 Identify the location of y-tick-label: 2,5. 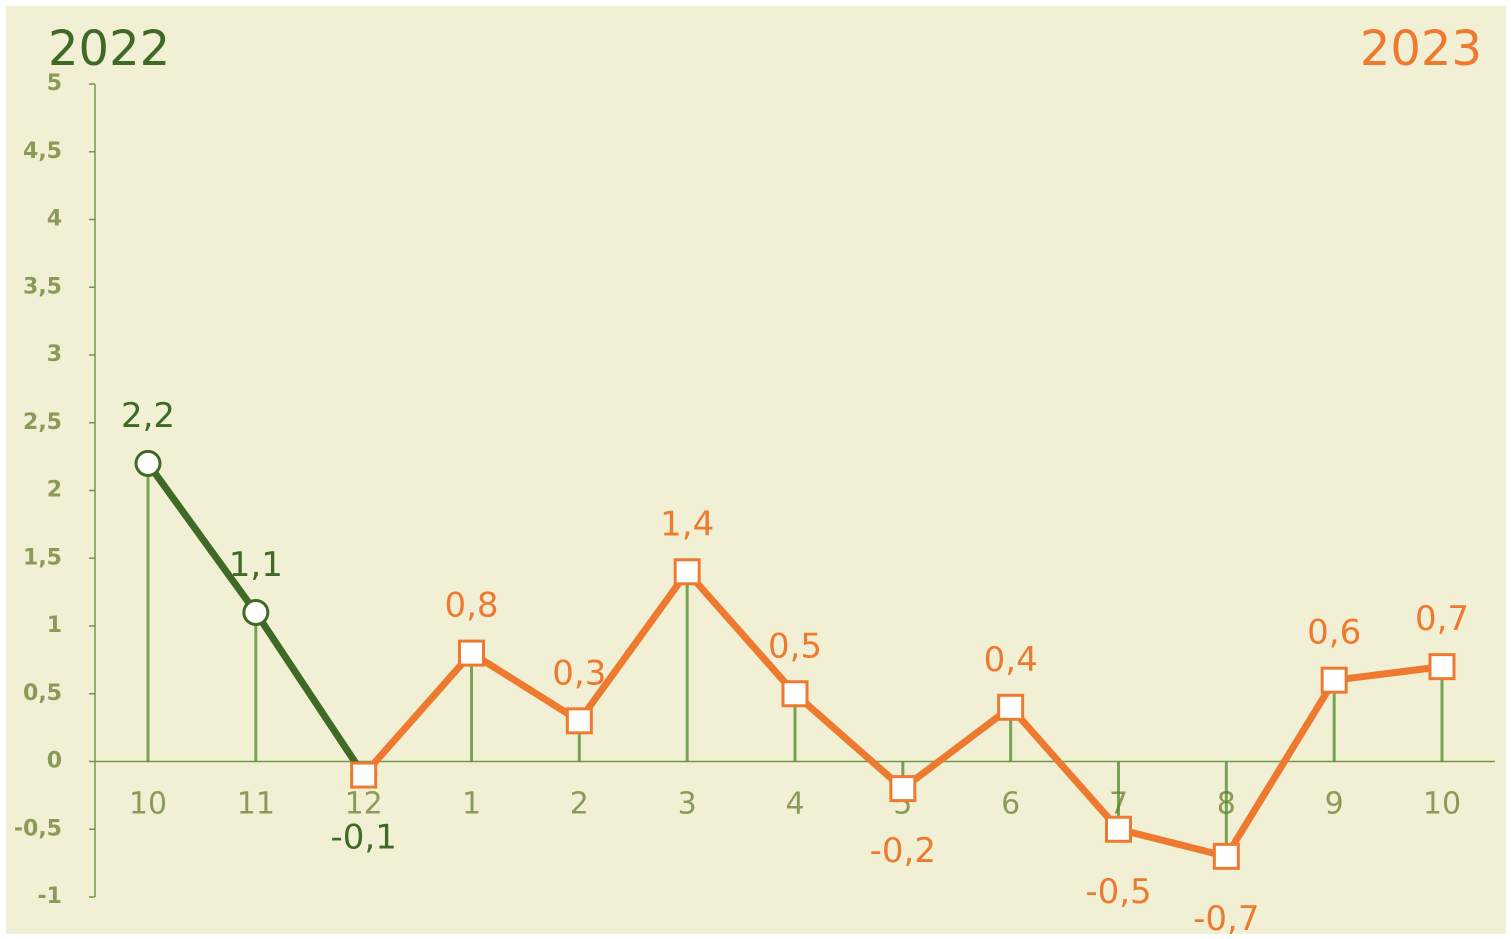
(42, 422).